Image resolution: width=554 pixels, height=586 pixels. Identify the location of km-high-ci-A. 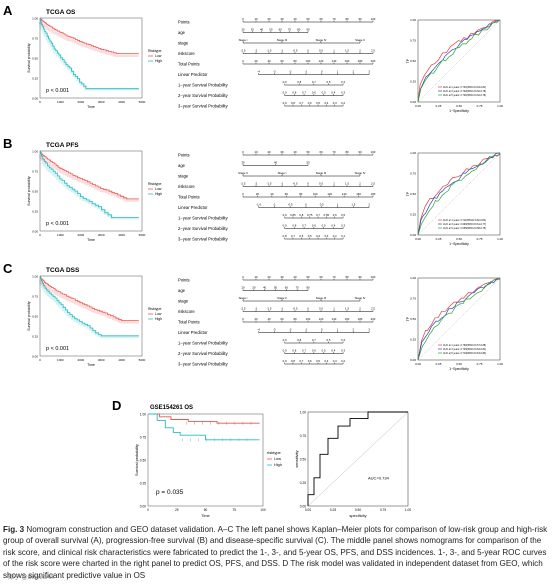
(89, 55).